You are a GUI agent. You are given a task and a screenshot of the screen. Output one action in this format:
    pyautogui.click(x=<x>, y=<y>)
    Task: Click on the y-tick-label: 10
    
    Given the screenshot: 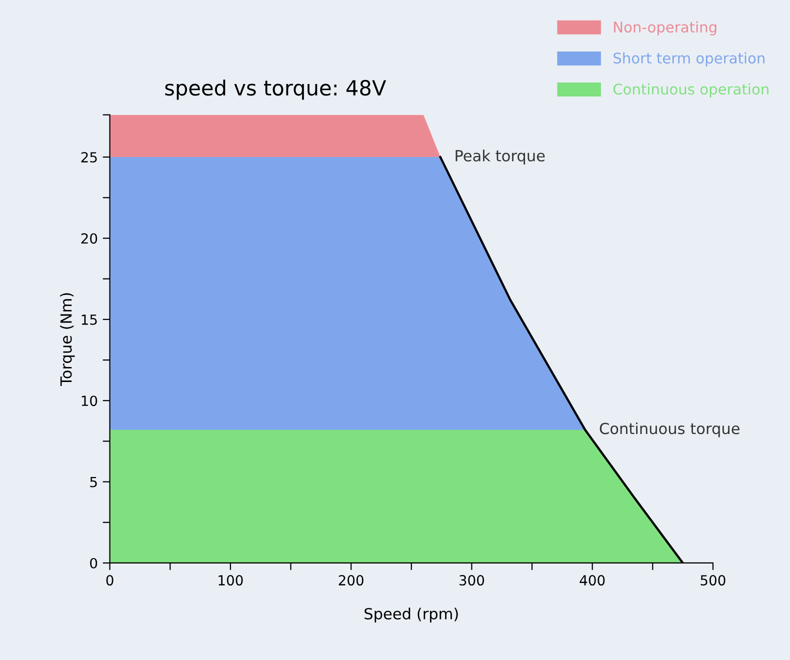 What is the action you would take?
    pyautogui.click(x=90, y=401)
    